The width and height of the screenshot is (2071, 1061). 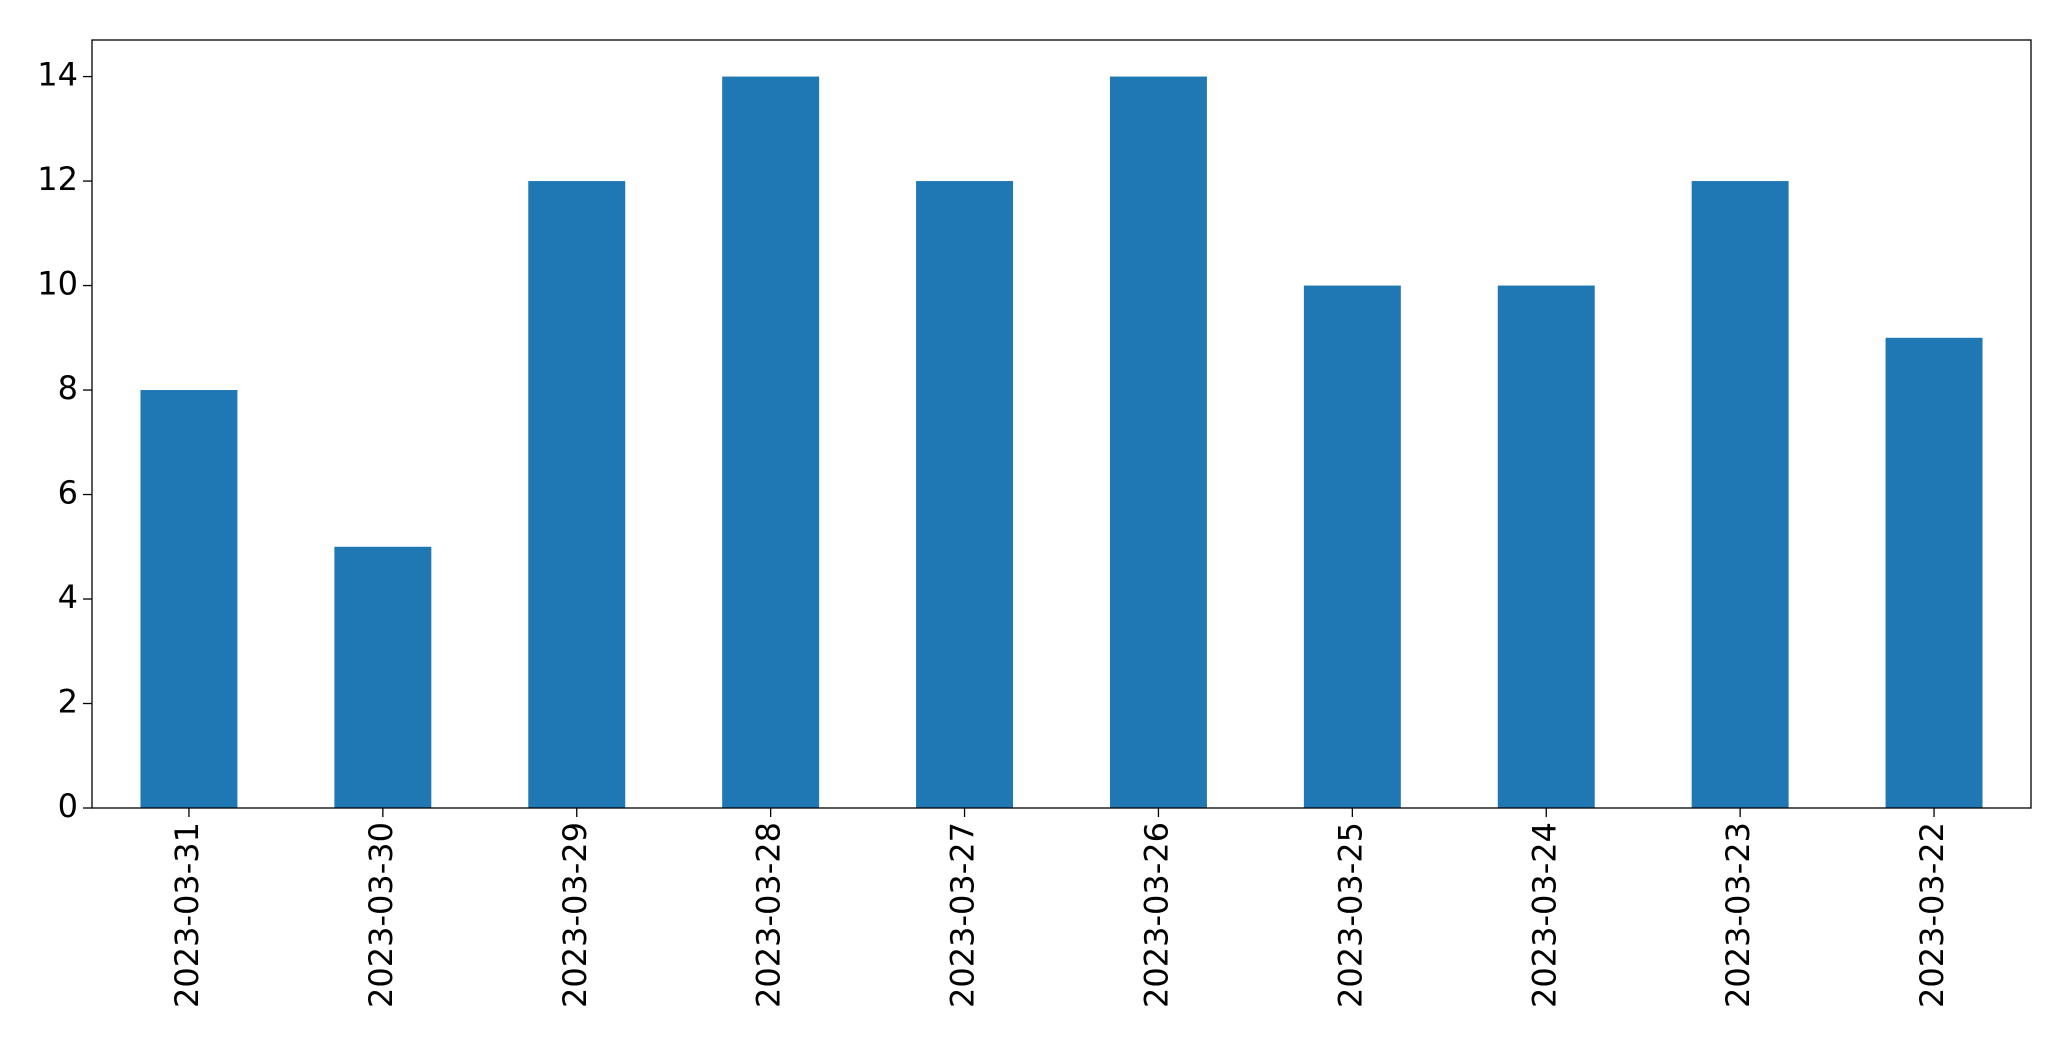 What do you see at coordinates (575, 915) in the screenshot?
I see `x-tick-label: 2023-03-29` at bounding box center [575, 915].